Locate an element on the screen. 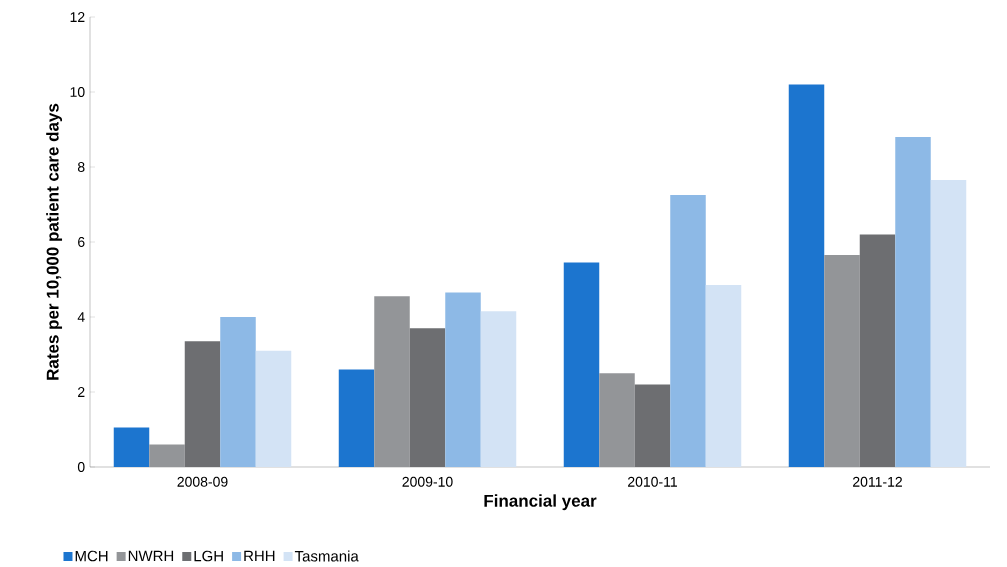  legend-label: MCH is located at coordinates (91, 556).